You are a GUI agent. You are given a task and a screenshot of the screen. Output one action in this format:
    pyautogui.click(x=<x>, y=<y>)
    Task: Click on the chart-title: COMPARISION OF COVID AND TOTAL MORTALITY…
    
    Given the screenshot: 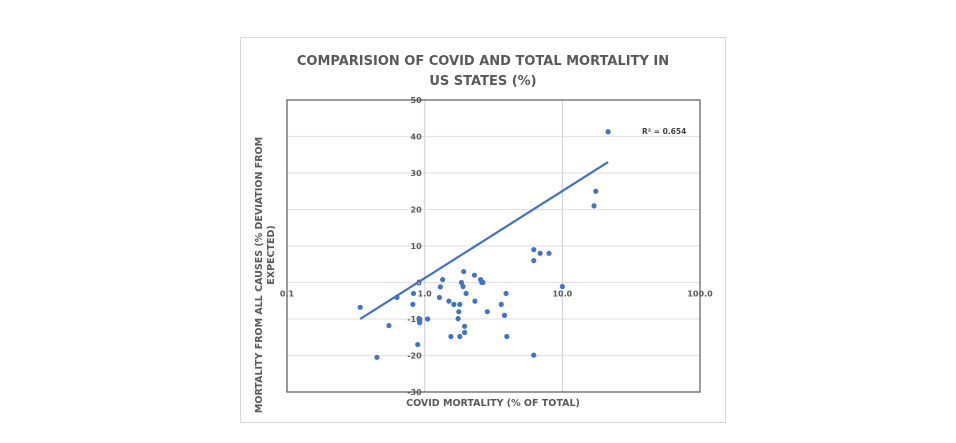 What is the action you would take?
    pyautogui.click(x=483, y=72)
    